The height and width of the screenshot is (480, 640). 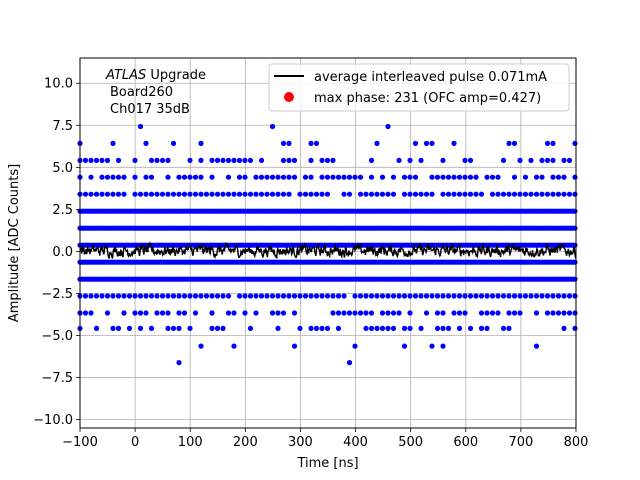 I want to click on y-tick-label: −2.5, so click(x=57, y=294).